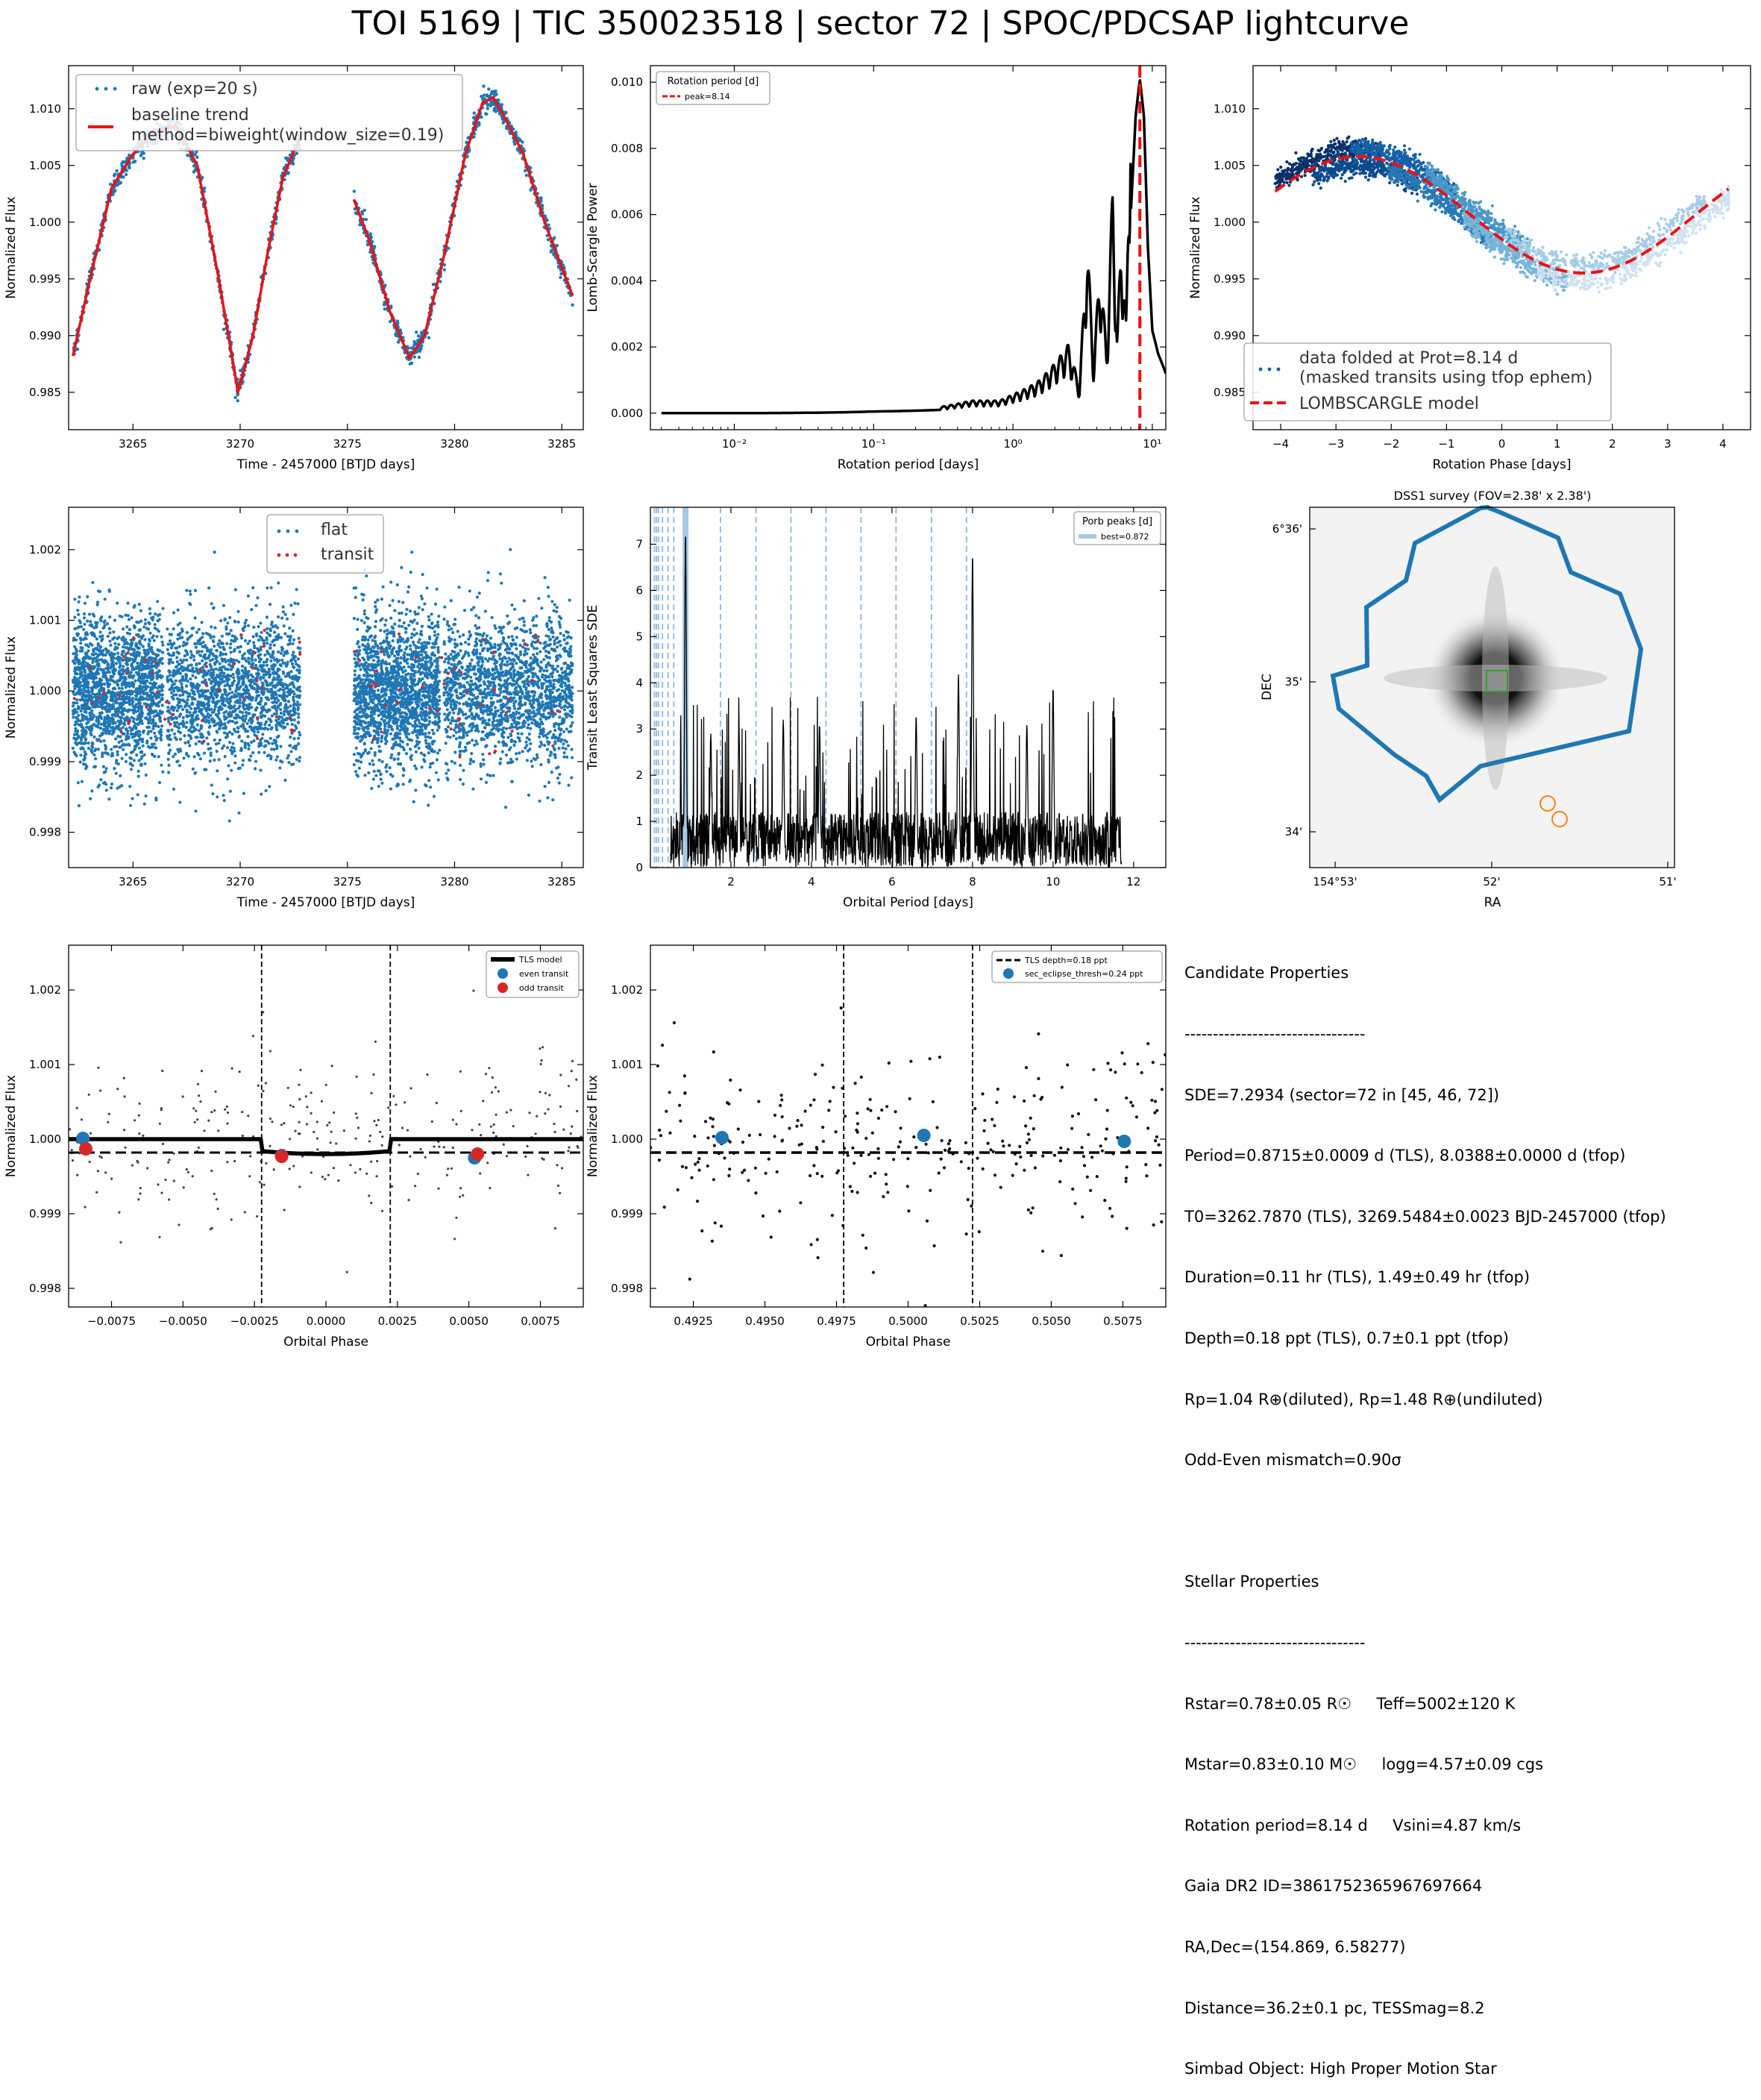  Describe the element at coordinates (1668, 444) in the screenshot. I see `x-tick-label: 3` at that location.